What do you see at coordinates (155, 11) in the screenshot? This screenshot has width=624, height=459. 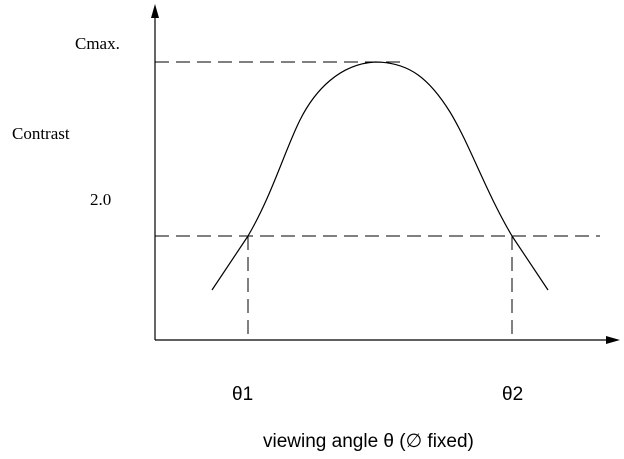 I see `y-arrow` at bounding box center [155, 11].